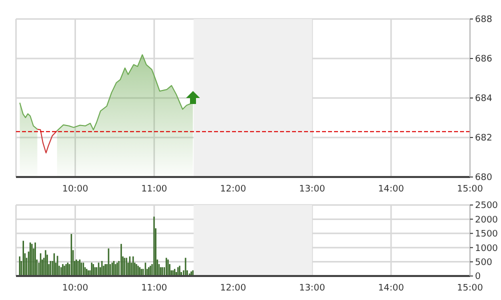 The image size is (501, 300). I want to click on y-tick-label: 688, so click(483, 20).